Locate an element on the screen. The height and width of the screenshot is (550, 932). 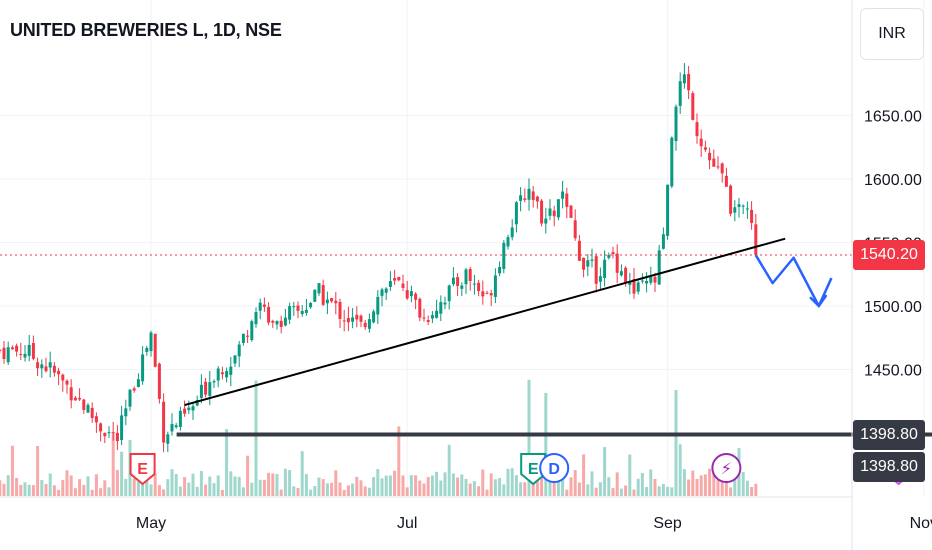
arrowhead-icon is located at coordinates (818, 301).